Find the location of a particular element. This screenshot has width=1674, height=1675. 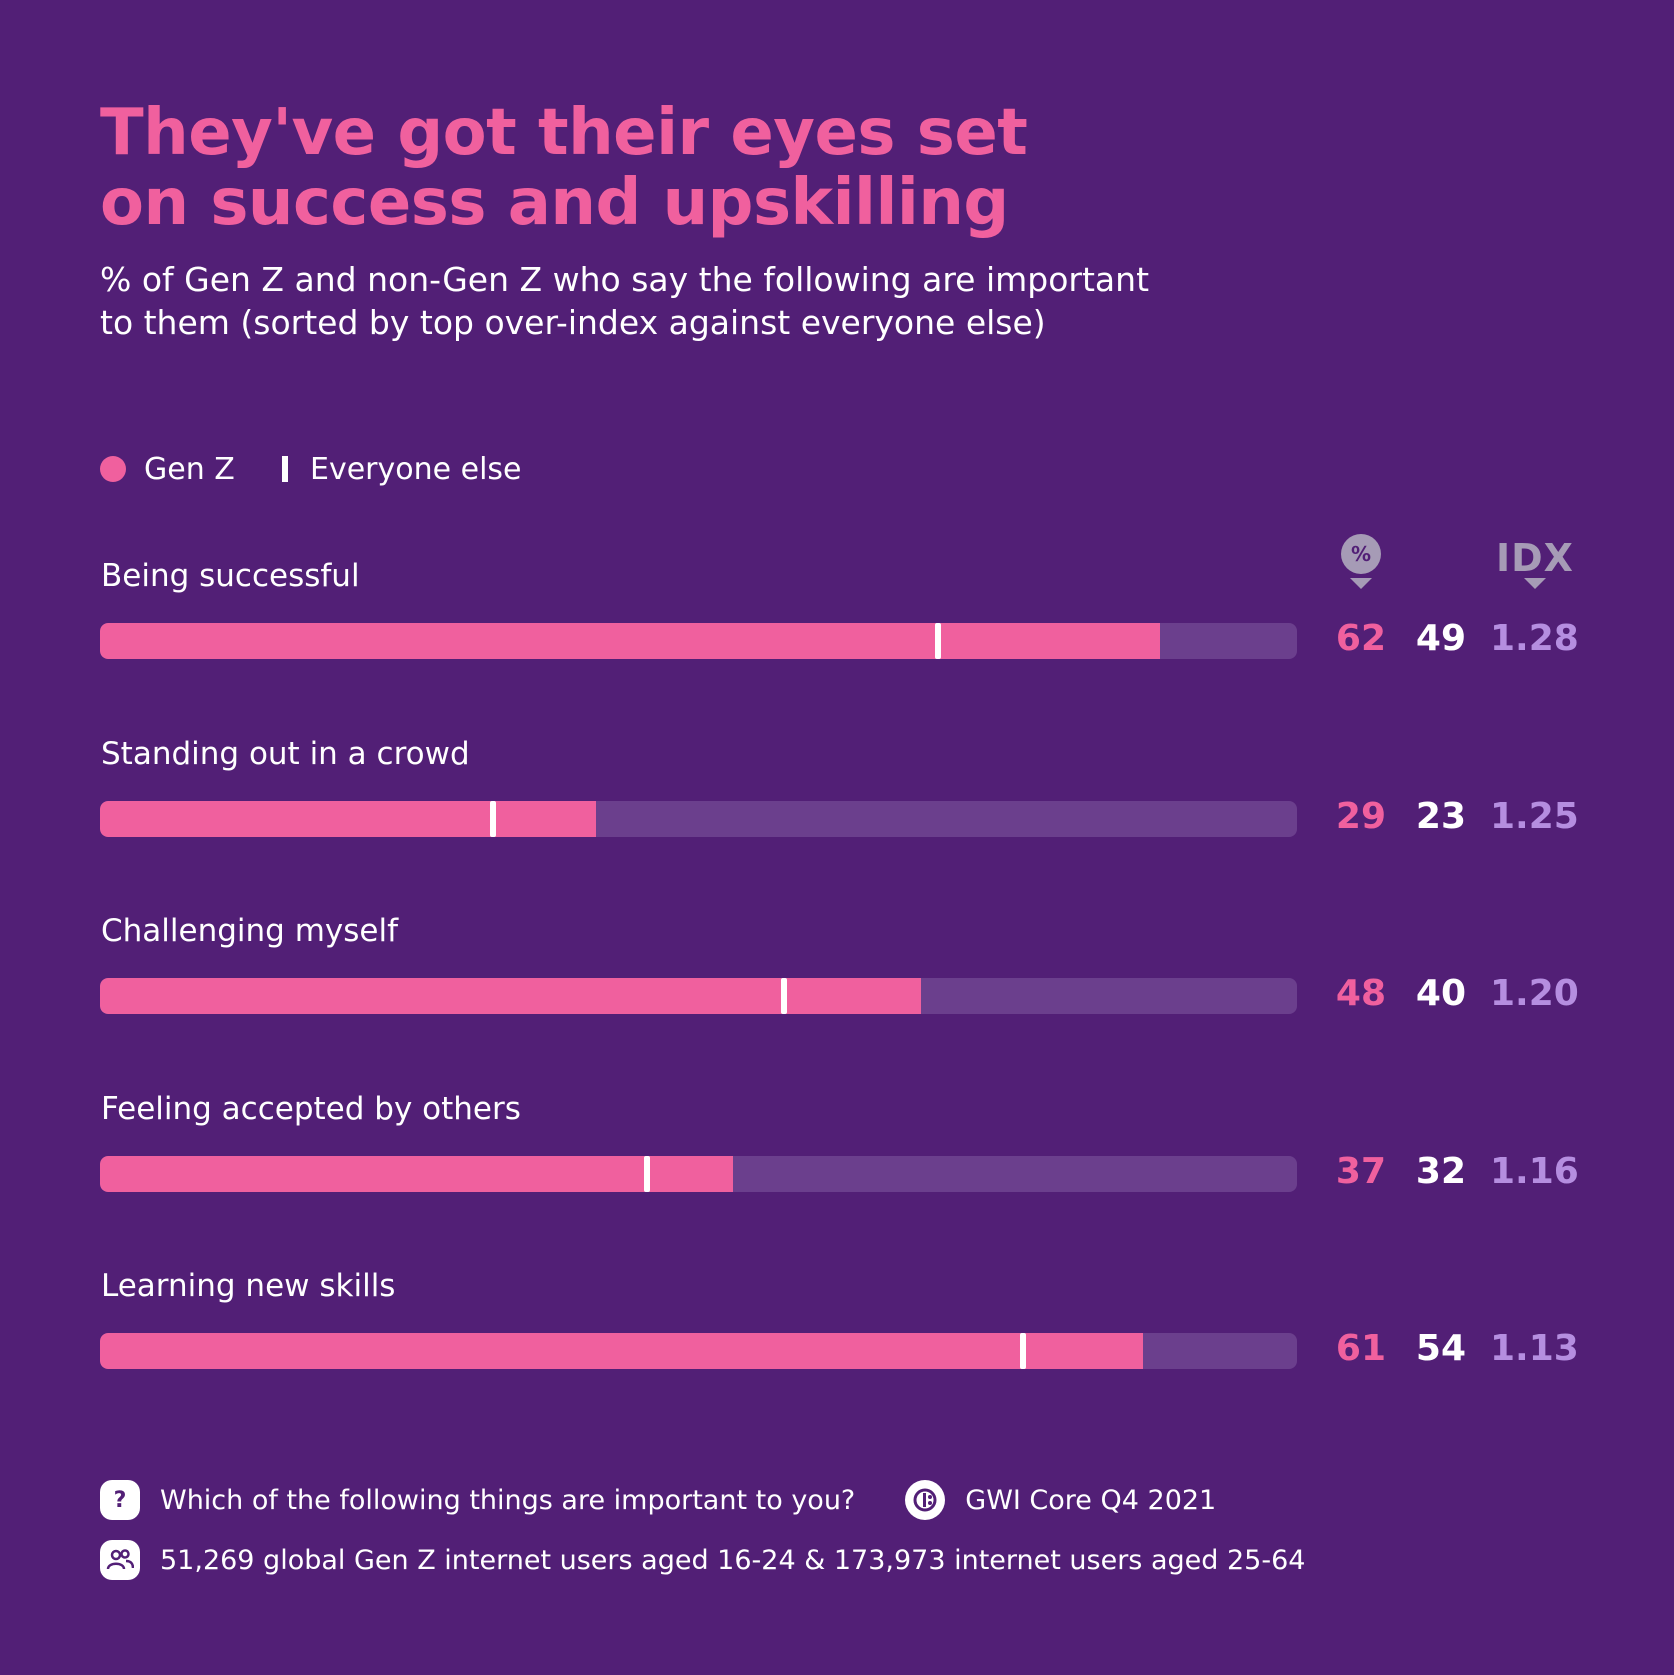

everyone-else-value: 54 is located at coordinates (1440, 1348).